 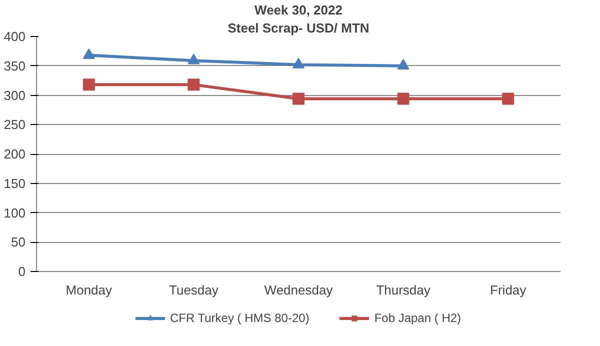 I want to click on x-tick-label: Wednesday, so click(x=299, y=290).